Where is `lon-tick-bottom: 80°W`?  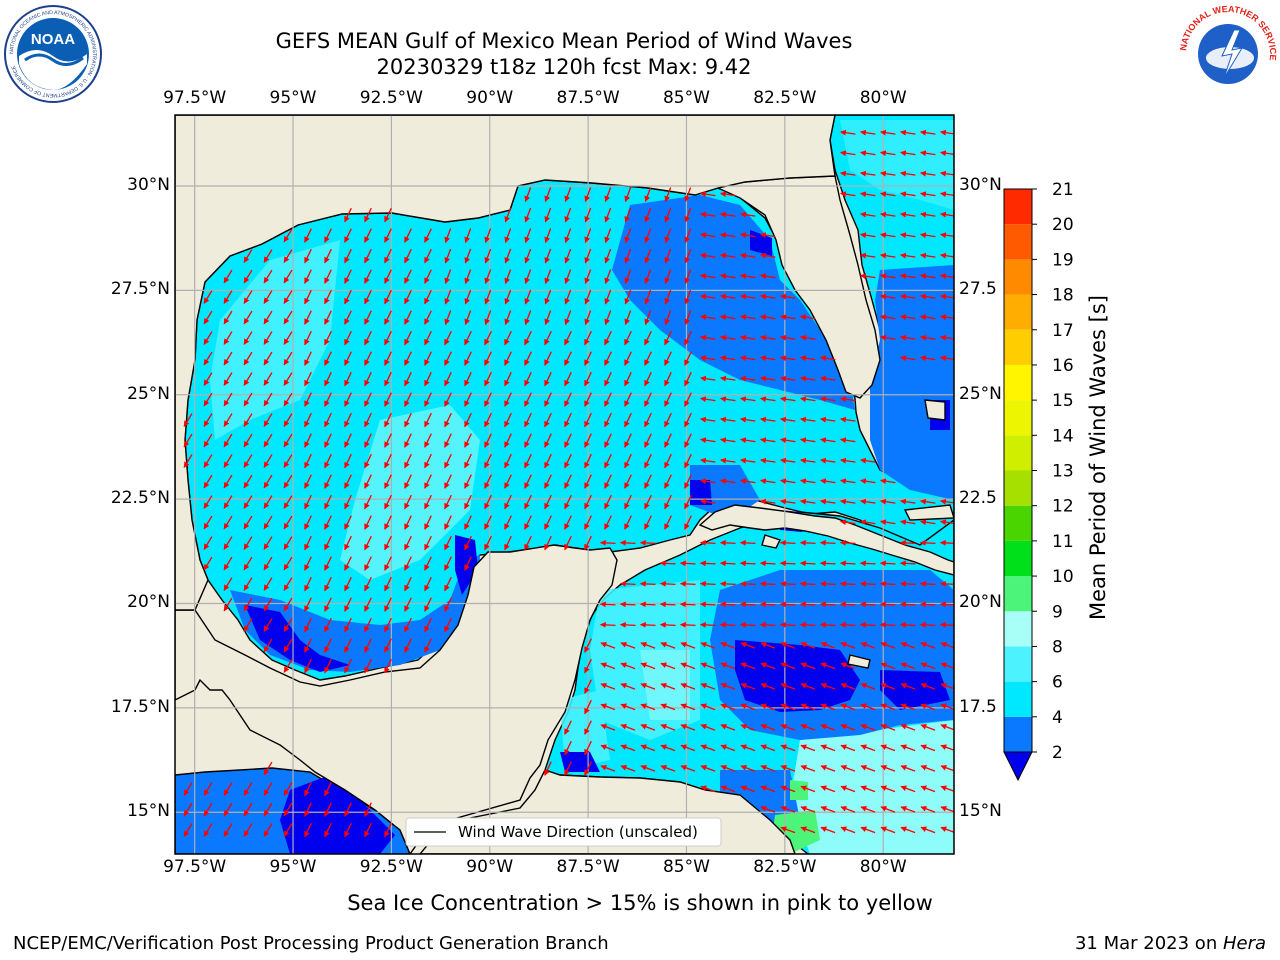
lon-tick-bottom: 80°W is located at coordinates (883, 867).